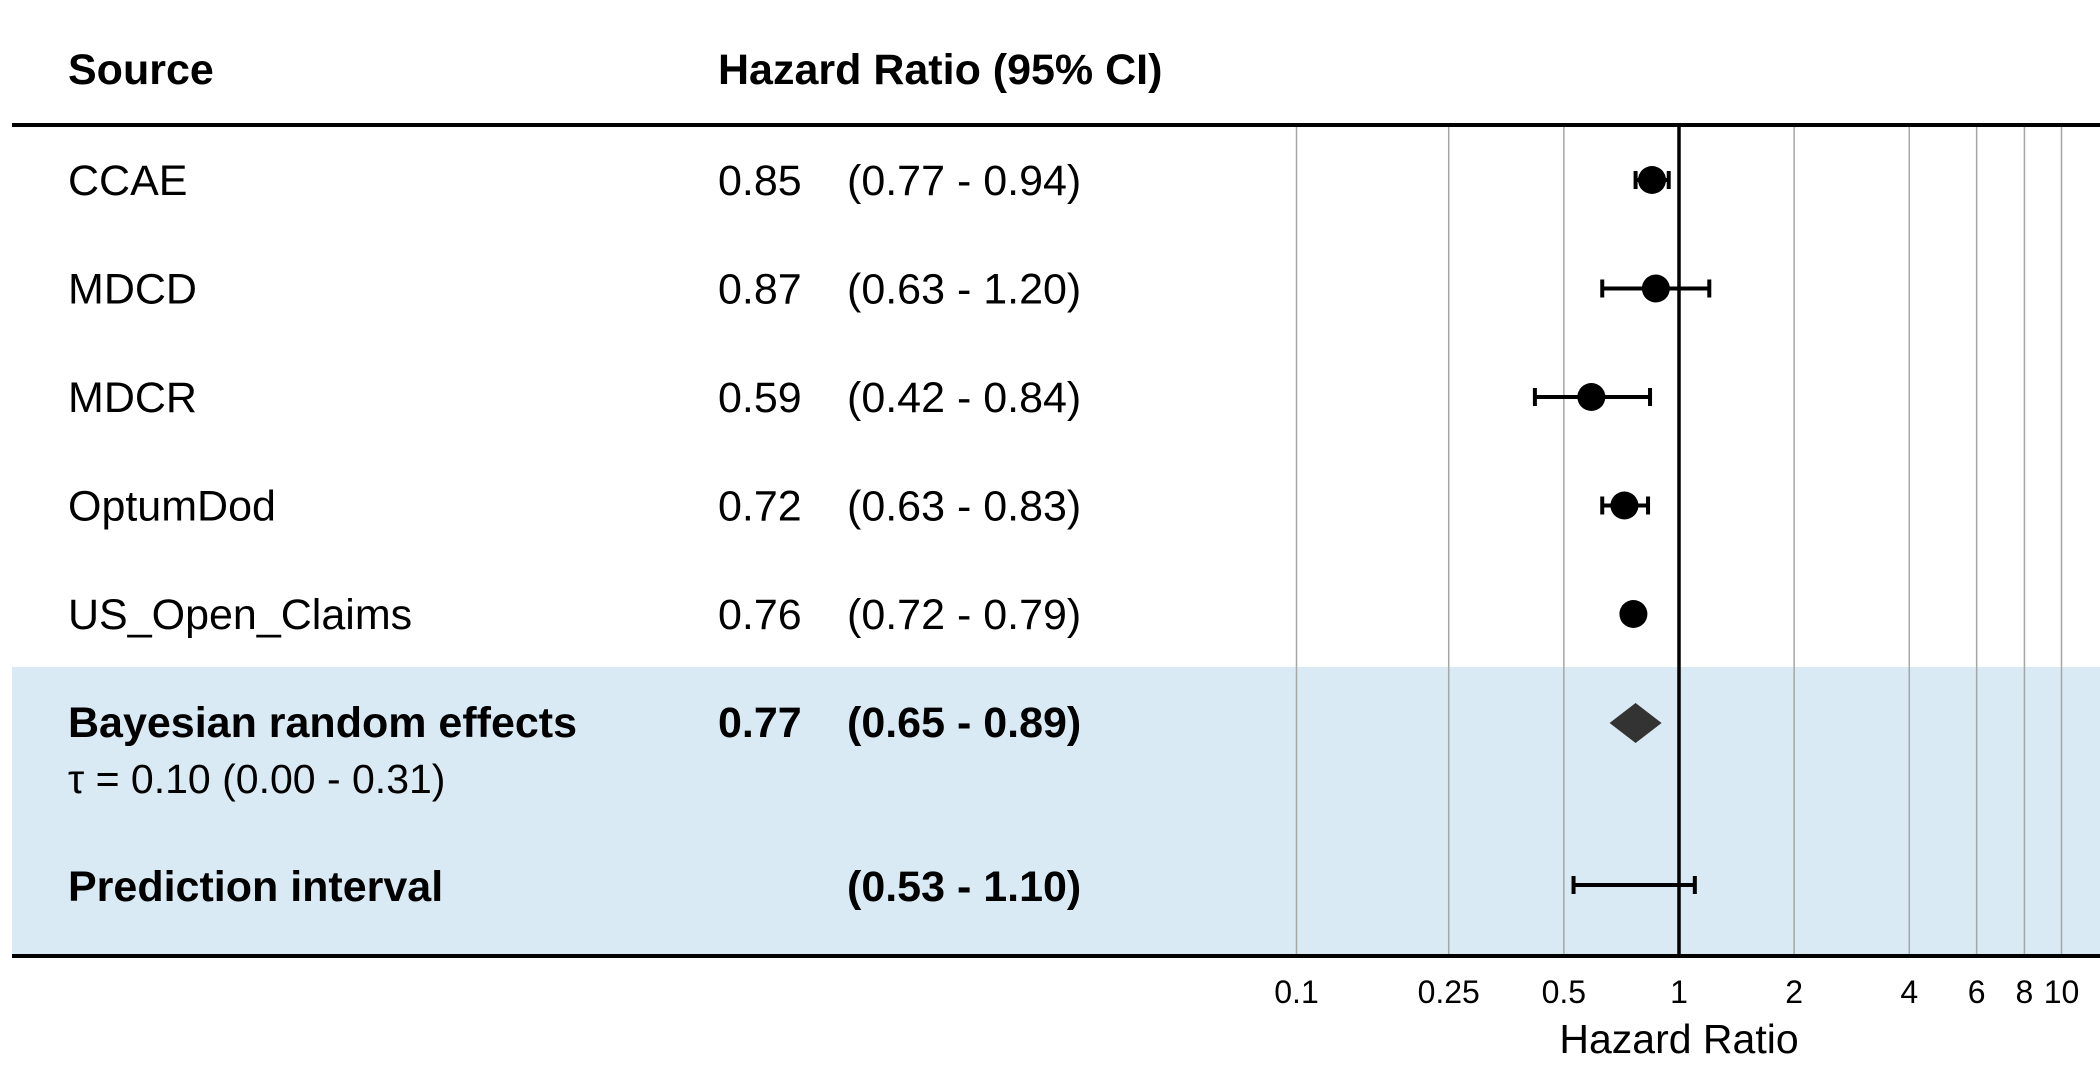 The image size is (2100, 1065). I want to click on summary-tau: τ = 0.10 (0.00 - 0.31), so click(256, 779).